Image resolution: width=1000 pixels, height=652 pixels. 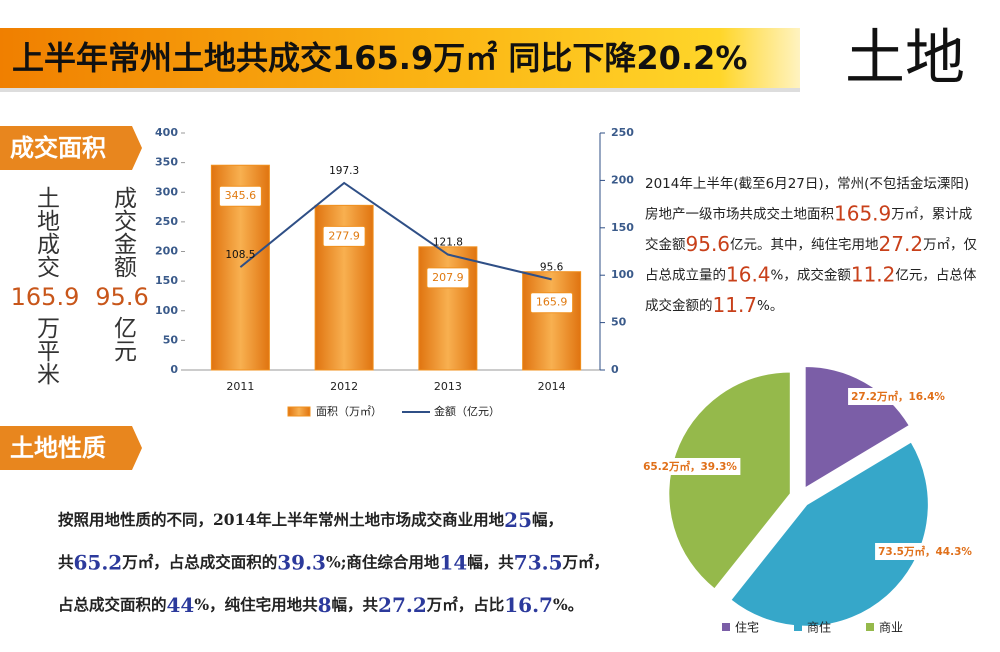 I want to click on highlight: 25, so click(x=518, y=520).